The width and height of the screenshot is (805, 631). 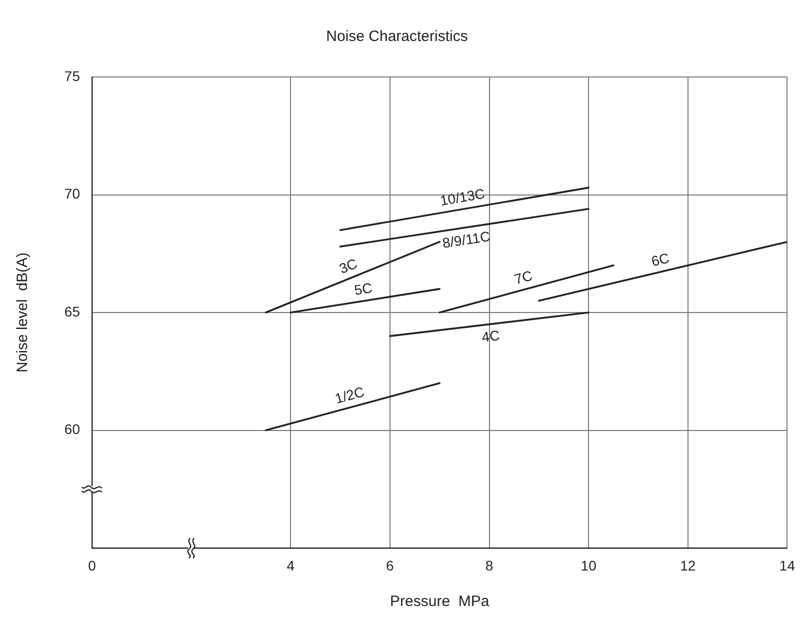 I want to click on text: 7C, so click(x=523, y=277).